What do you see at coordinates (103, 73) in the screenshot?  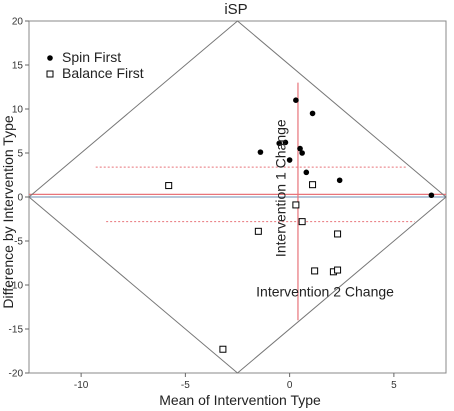 I see `legend-label: Balance First` at bounding box center [103, 73].